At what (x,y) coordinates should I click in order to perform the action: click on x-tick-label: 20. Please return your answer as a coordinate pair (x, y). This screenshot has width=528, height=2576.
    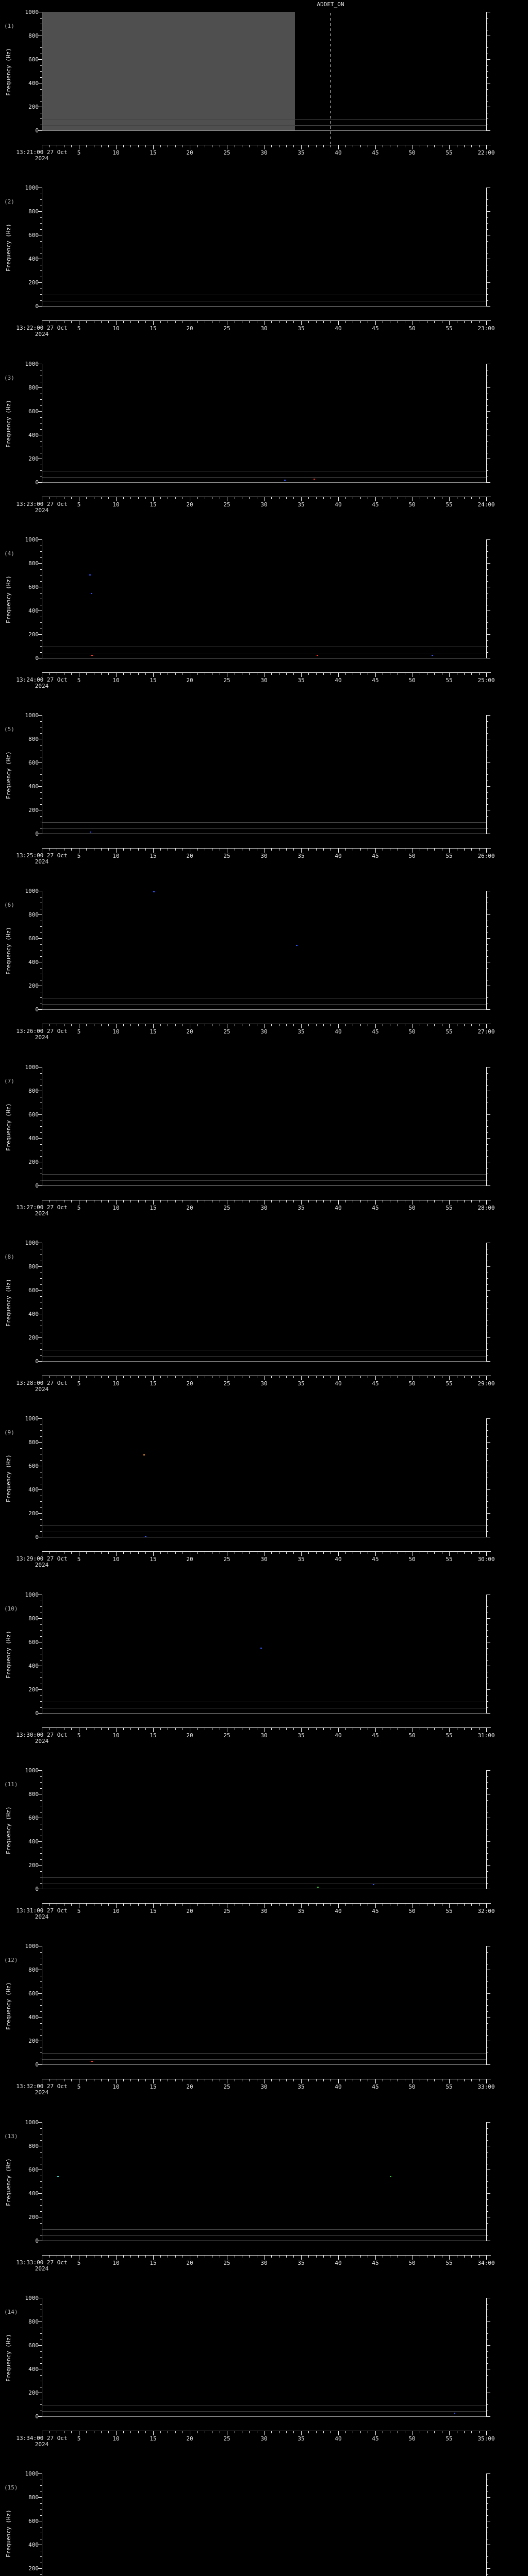
    Looking at the image, I should click on (189, 2263).